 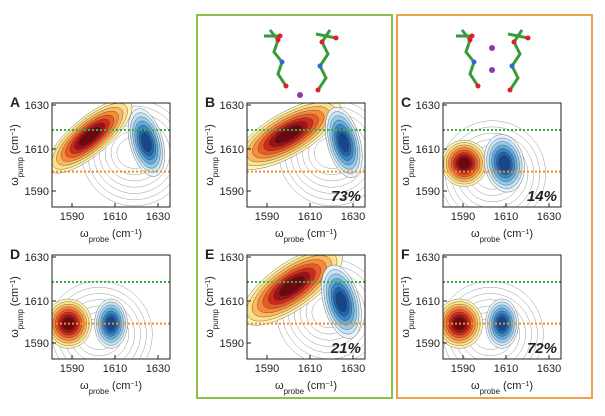 I want to click on panel-label: C, so click(x=406, y=102).